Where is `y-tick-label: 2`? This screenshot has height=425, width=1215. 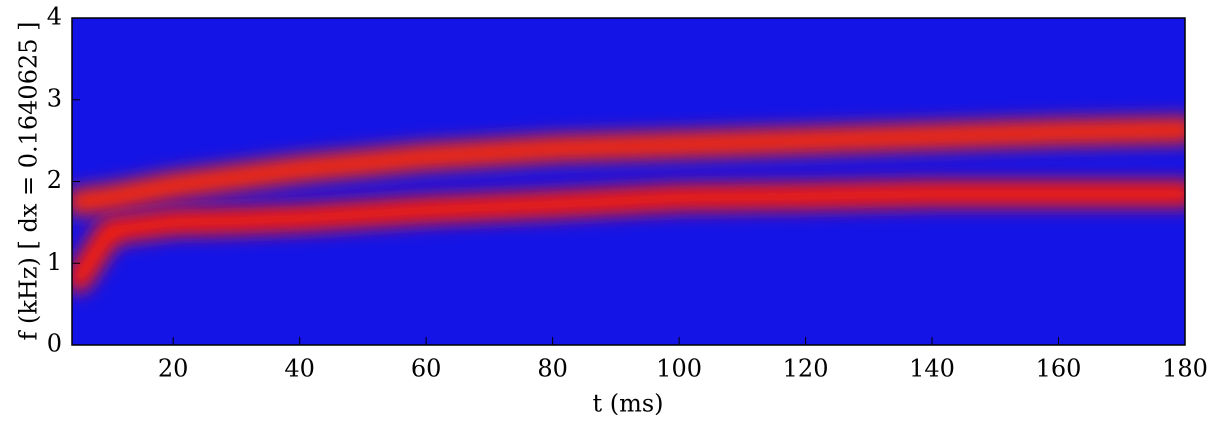 y-tick-label: 2 is located at coordinates (54, 180).